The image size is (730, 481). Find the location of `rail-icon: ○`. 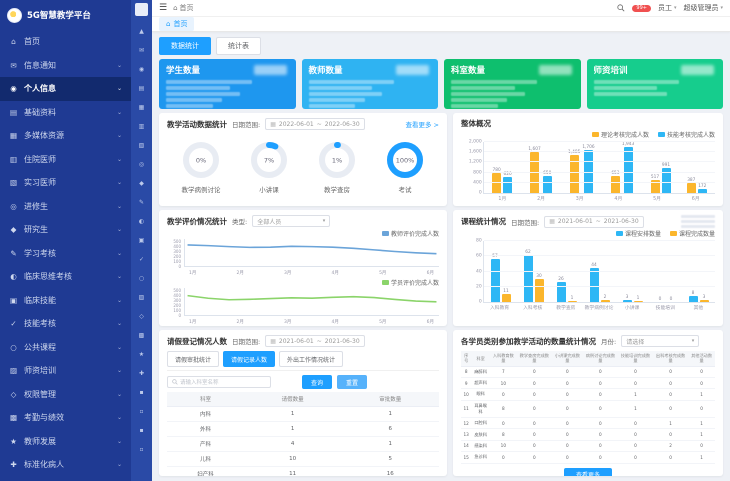

rail-icon: ○ is located at coordinates (141, 278).